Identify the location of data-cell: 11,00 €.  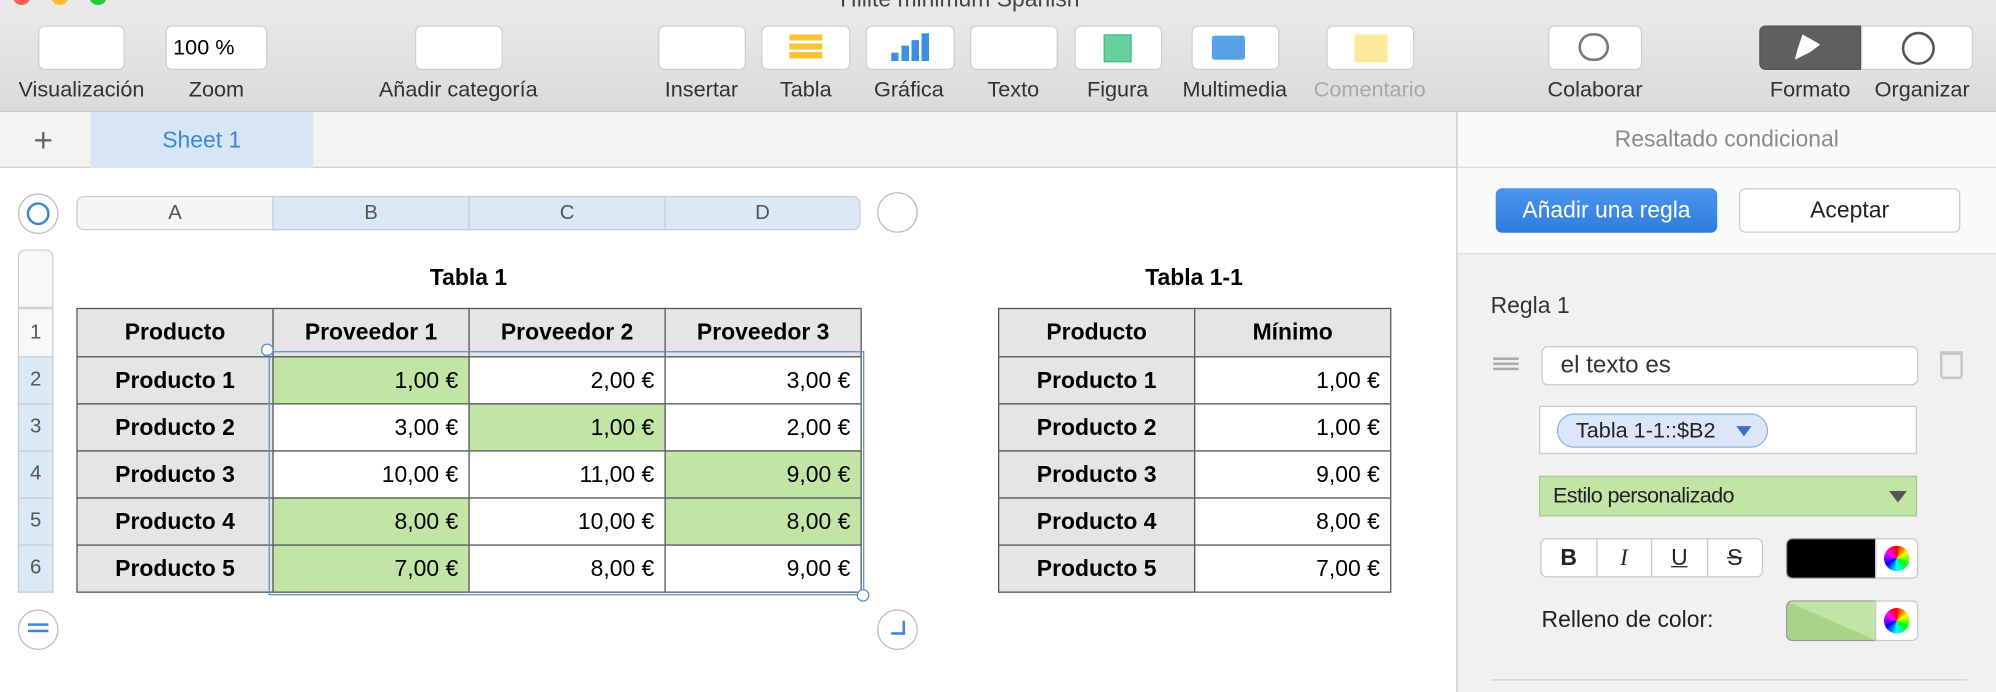
(567, 474).